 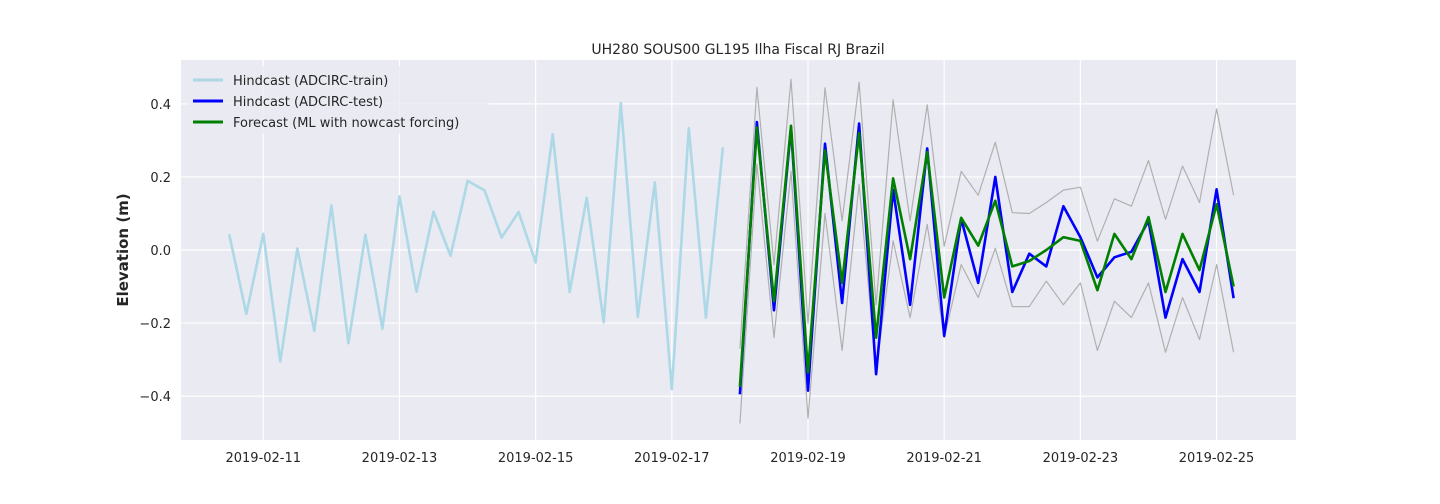 What do you see at coordinates (1081, 458) in the screenshot?
I see `x-tick-label: 2019-02-23` at bounding box center [1081, 458].